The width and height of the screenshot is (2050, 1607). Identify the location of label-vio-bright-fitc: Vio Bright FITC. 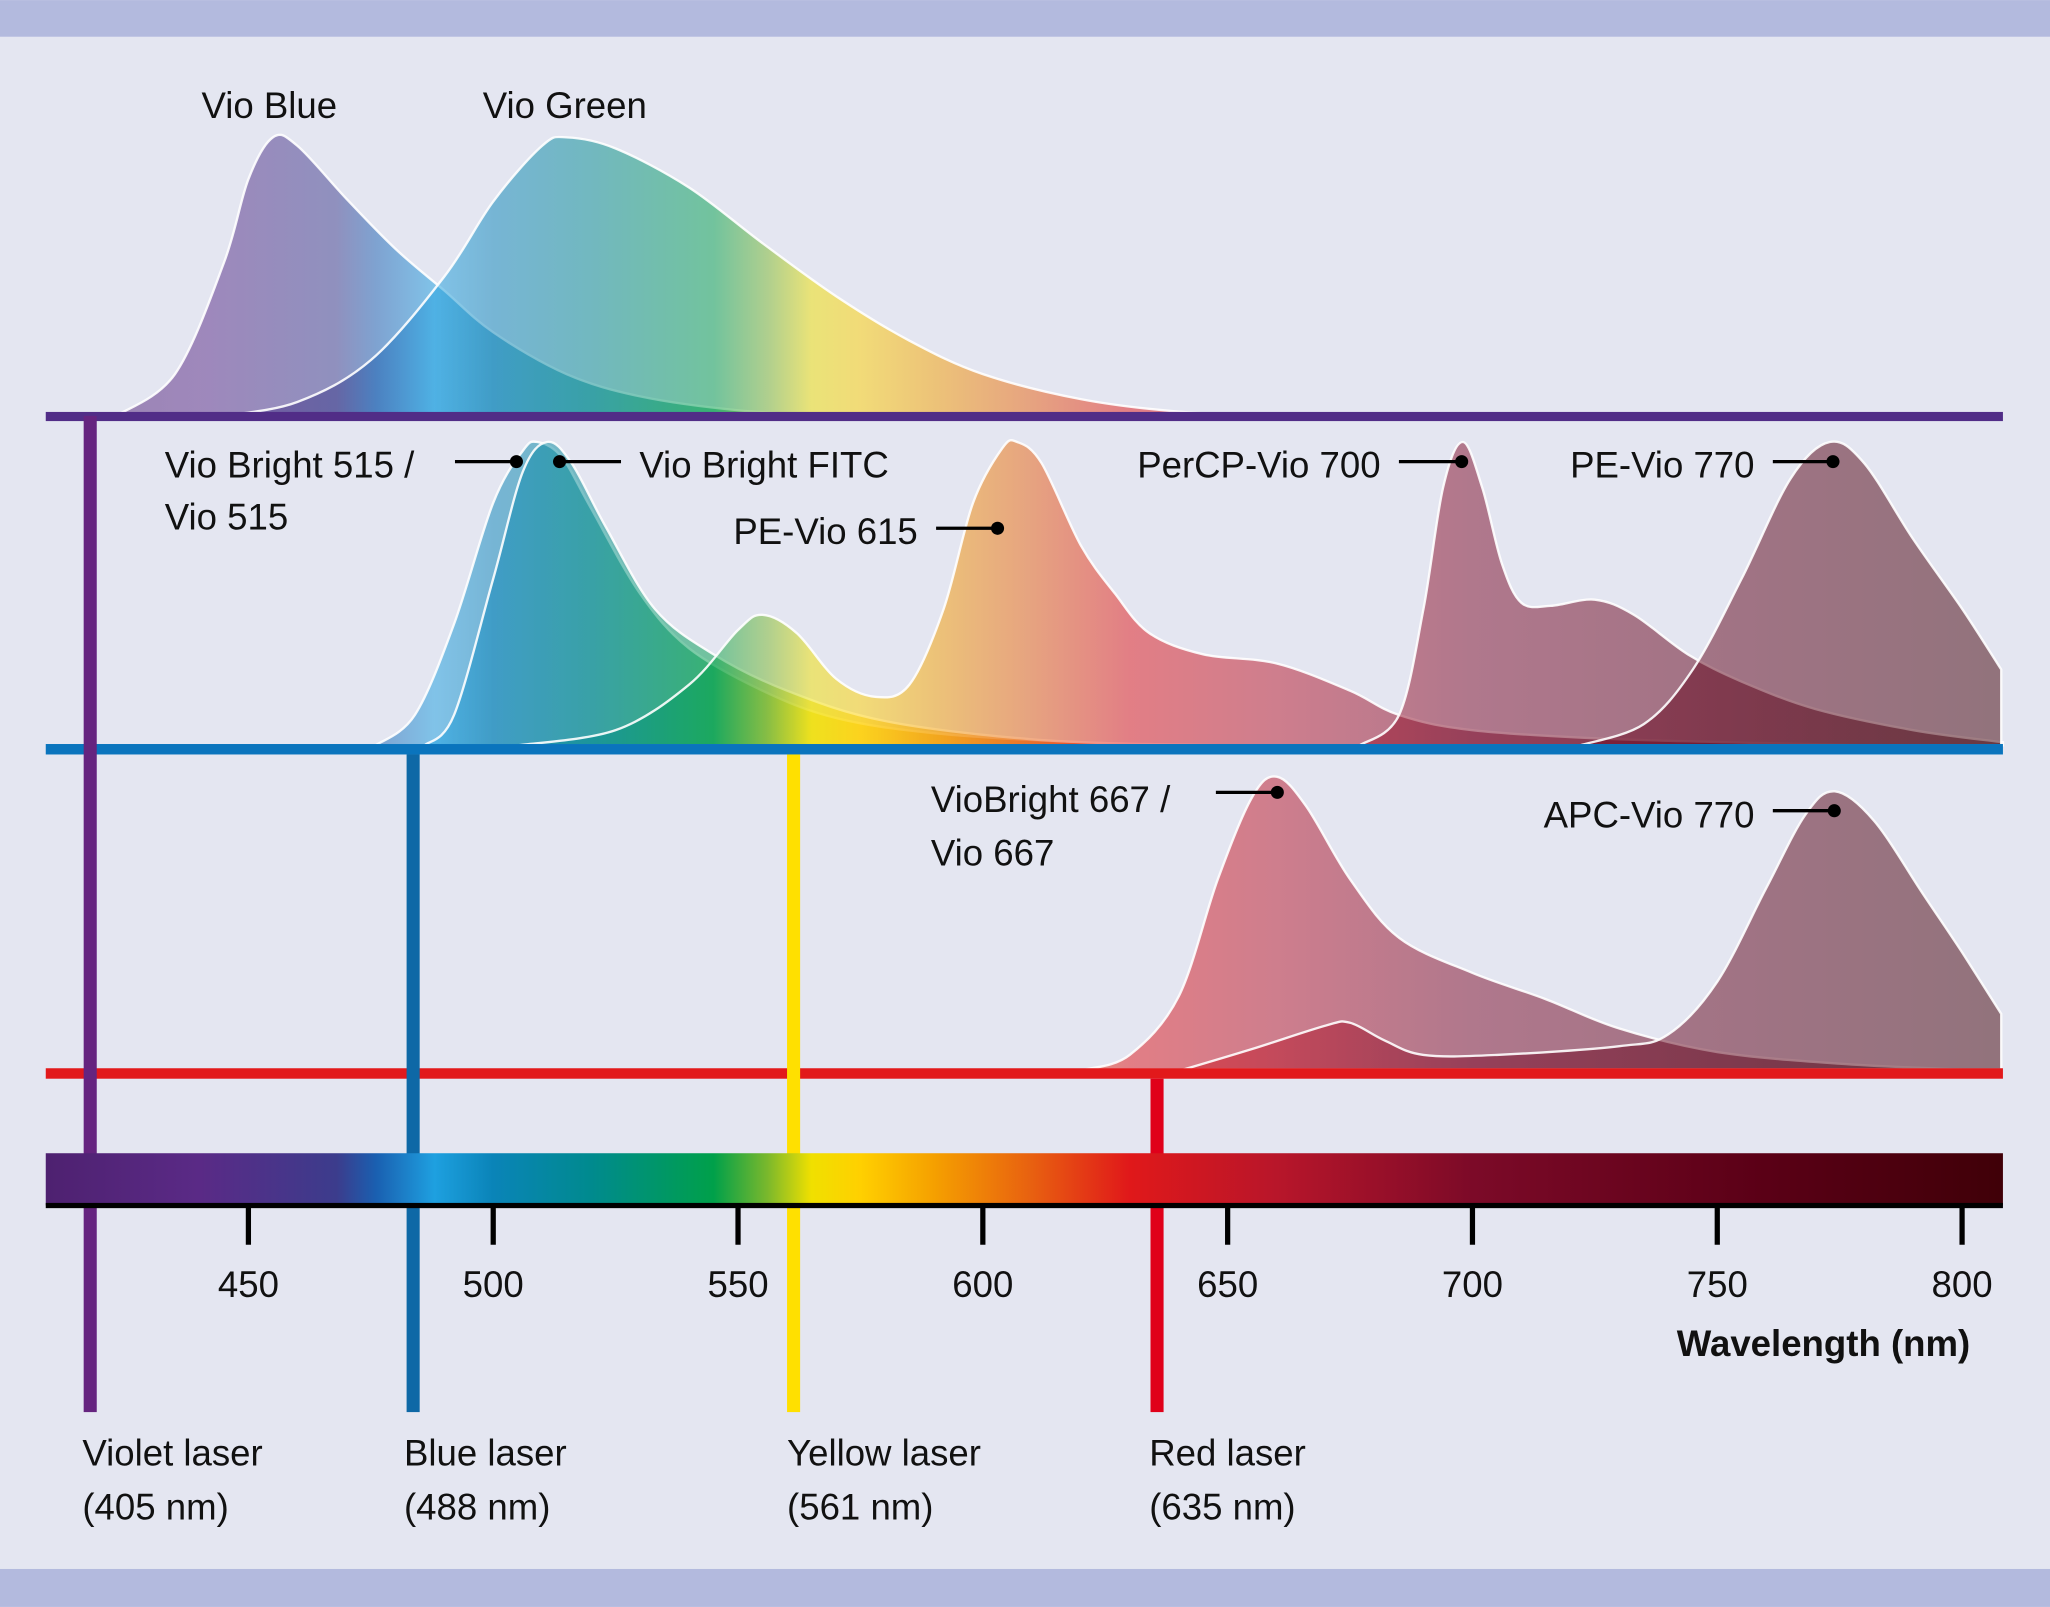
(763, 464).